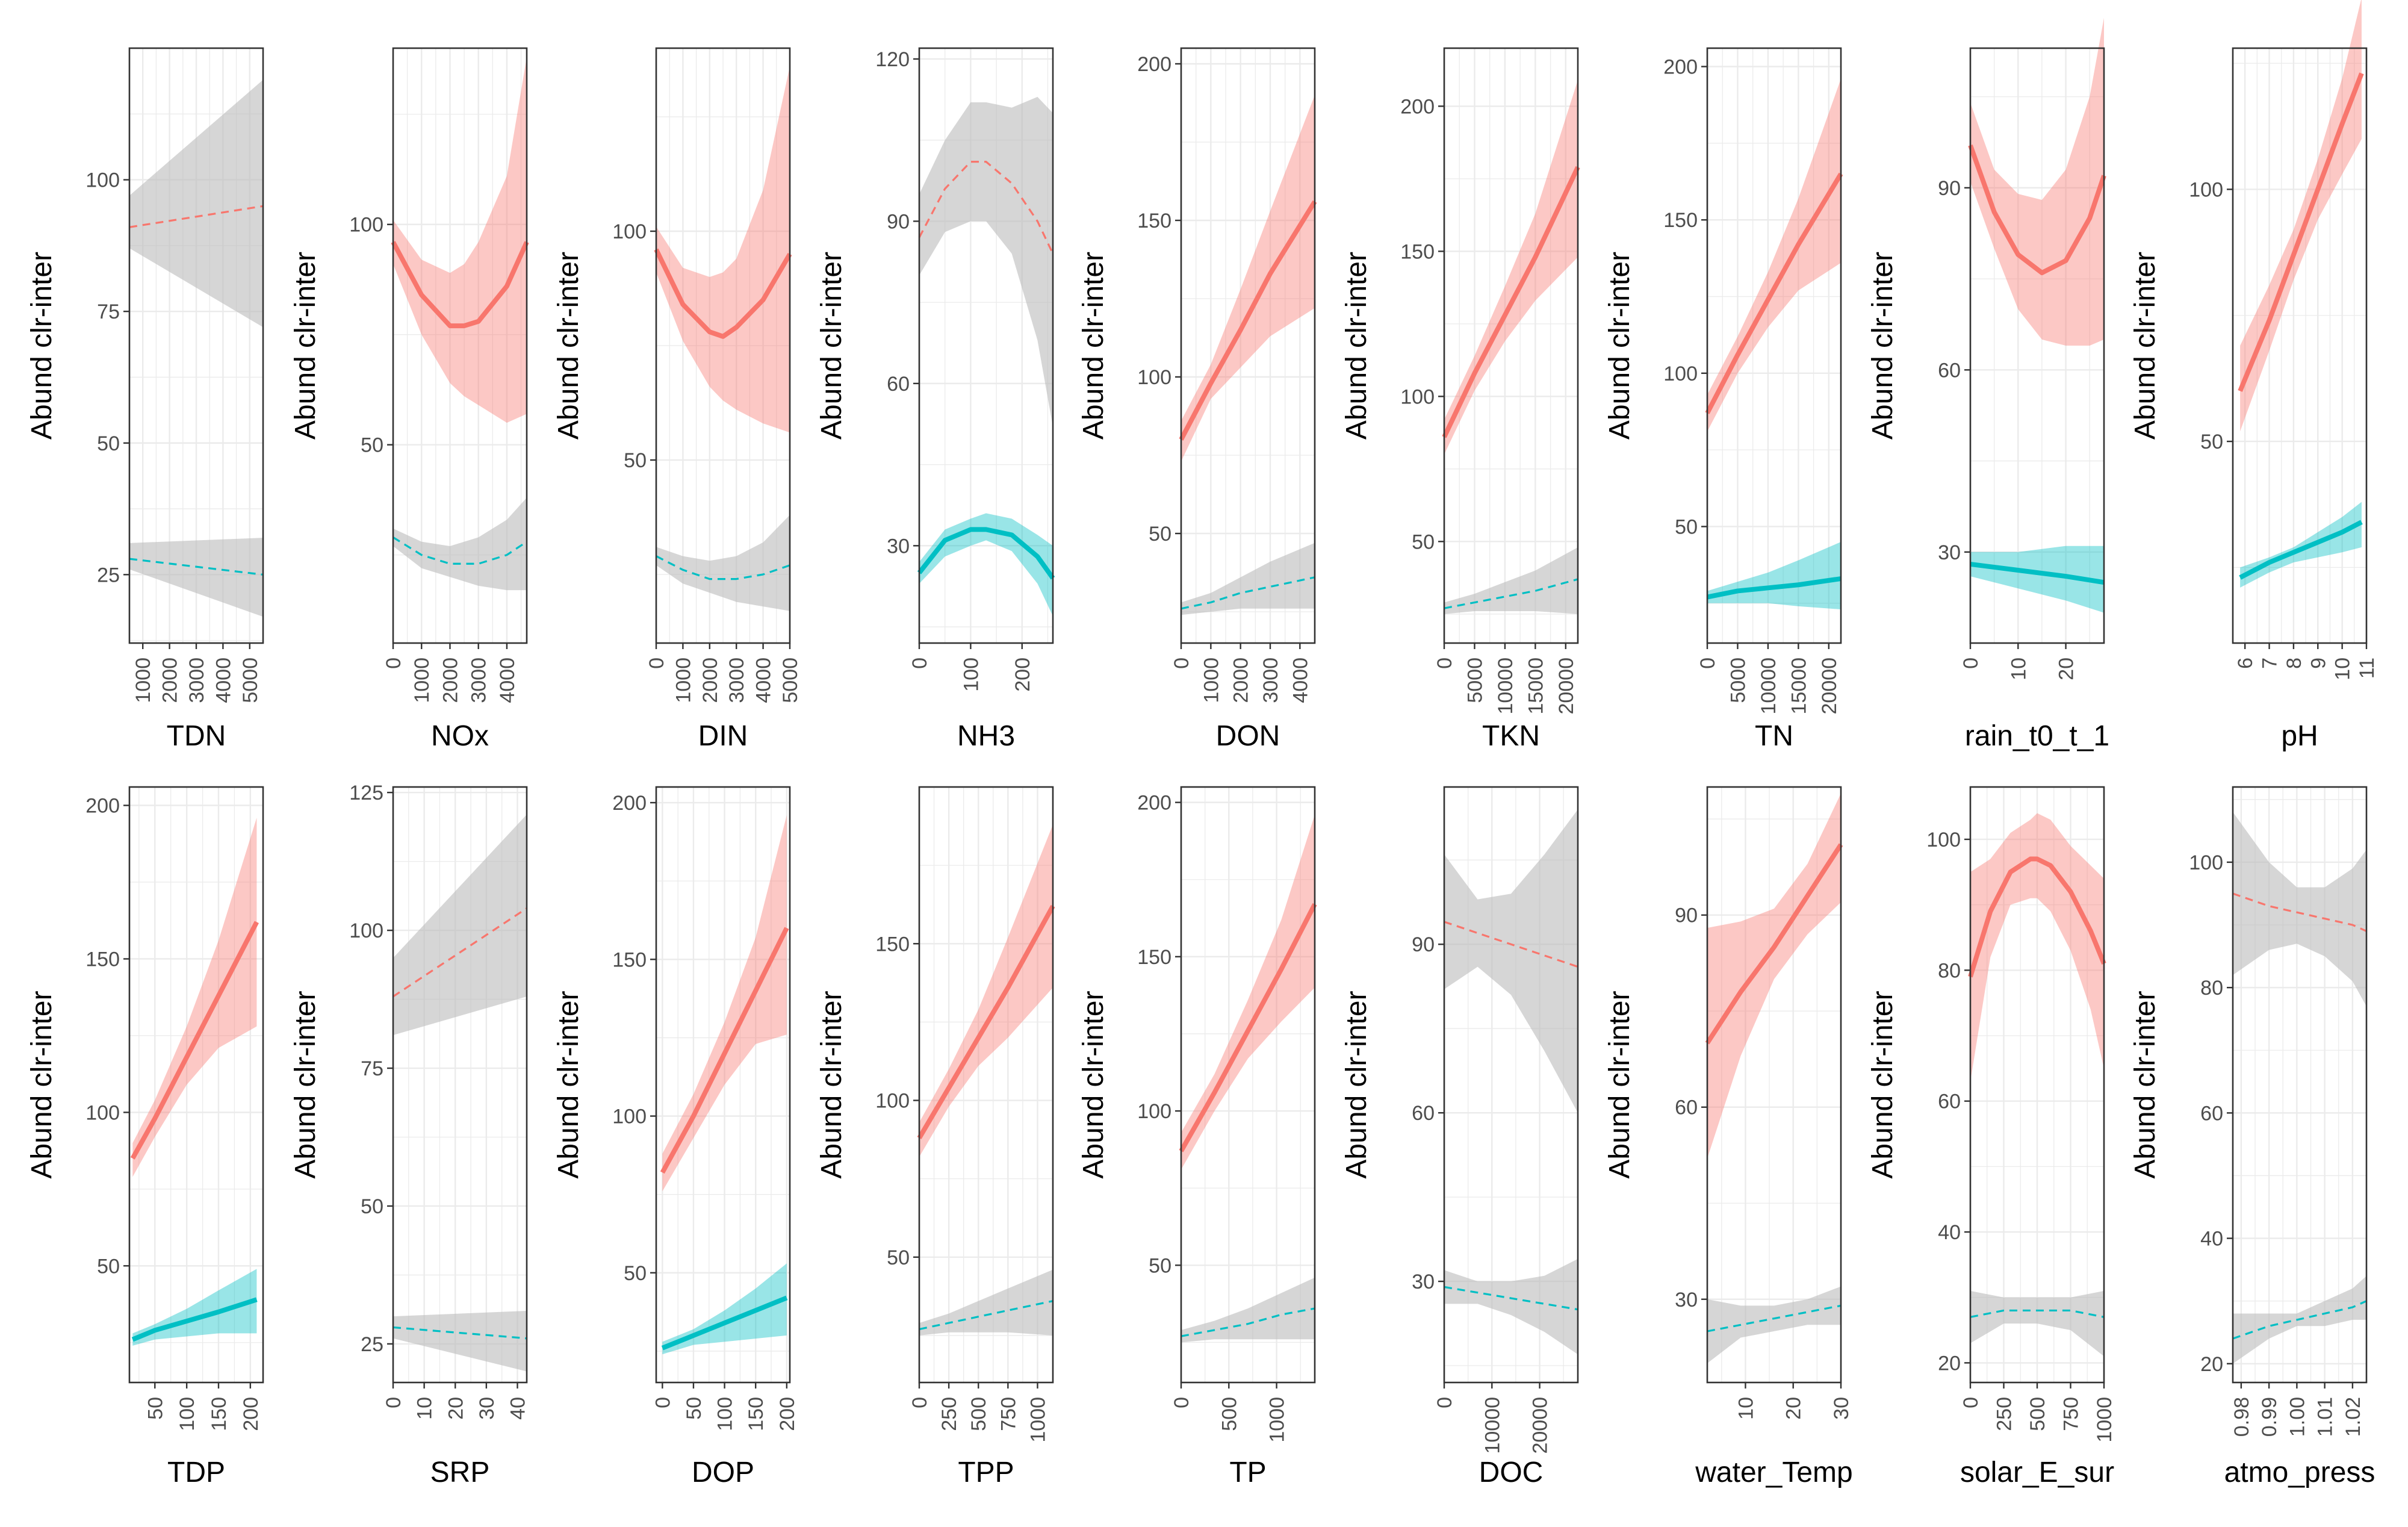 This screenshot has width=2408, height=1527. I want to click on x-tick-label: 15000, so click(1535, 686).